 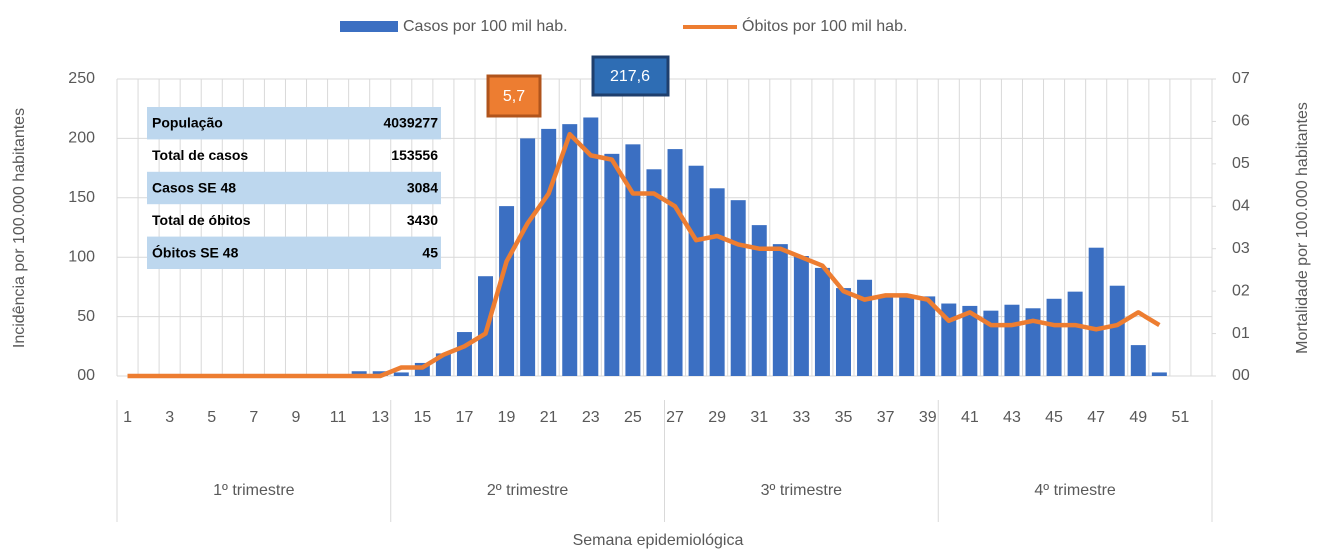 I want to click on y2-tick-label: 02, so click(x=1241, y=290).